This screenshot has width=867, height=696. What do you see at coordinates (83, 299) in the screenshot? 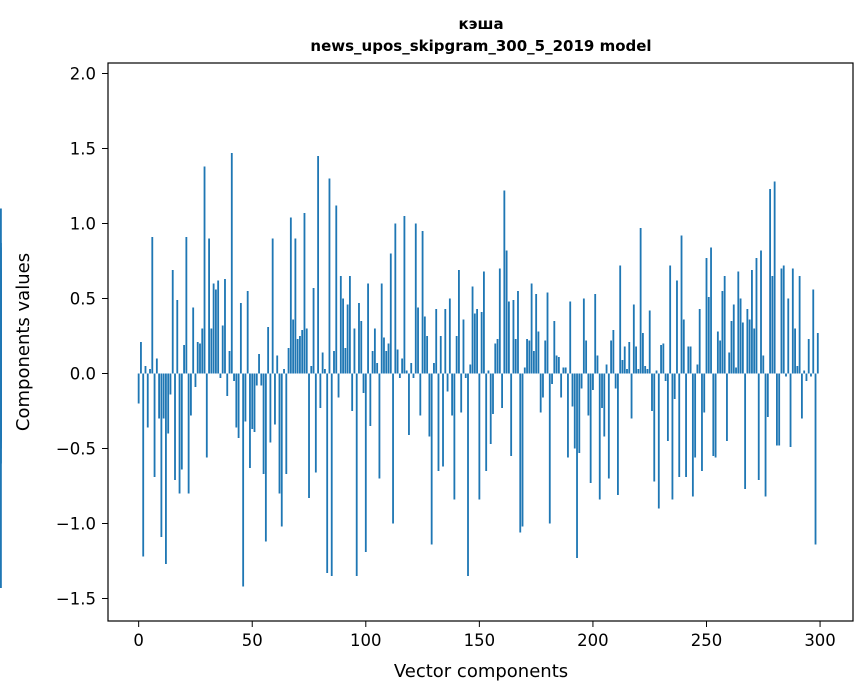
I see `y-tick-label: 0.5` at bounding box center [83, 299].